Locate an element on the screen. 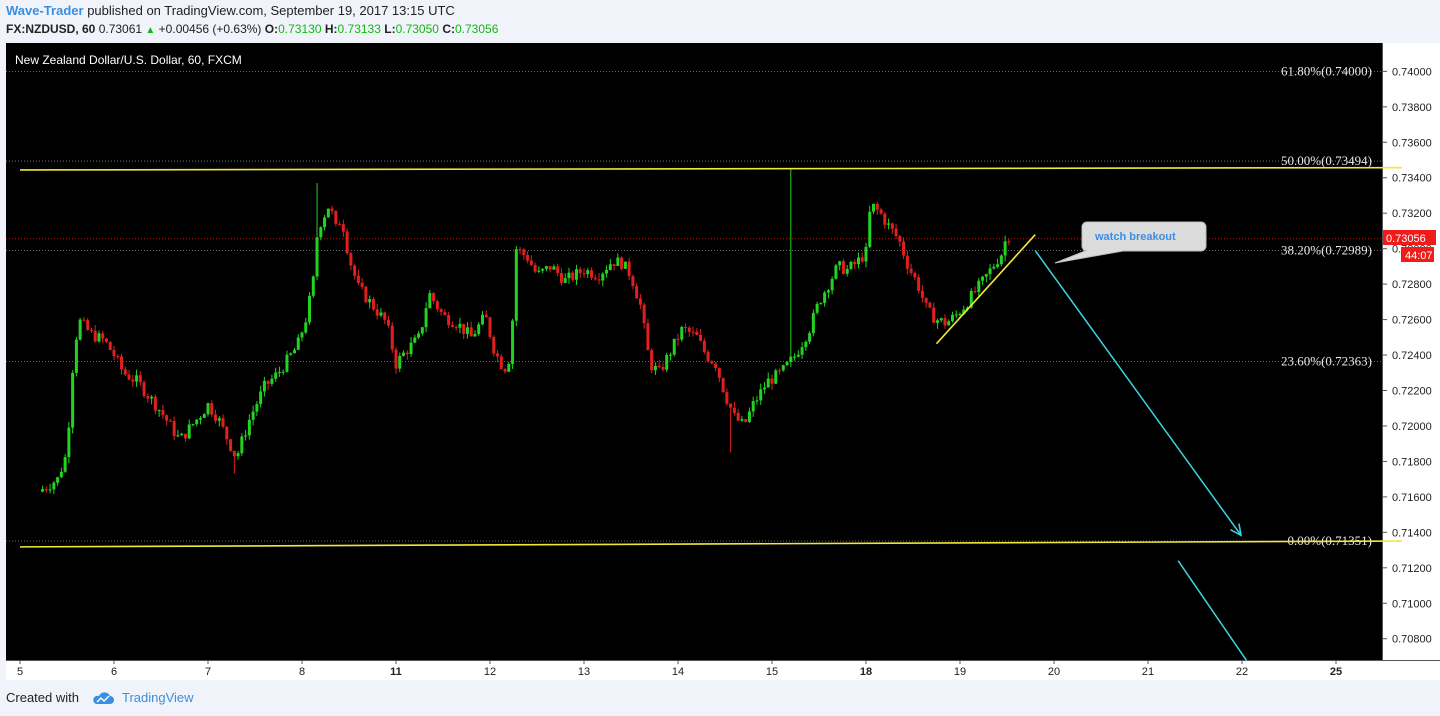 The image size is (1440, 716). countdown-label: 44:07 is located at coordinates (1419, 256).